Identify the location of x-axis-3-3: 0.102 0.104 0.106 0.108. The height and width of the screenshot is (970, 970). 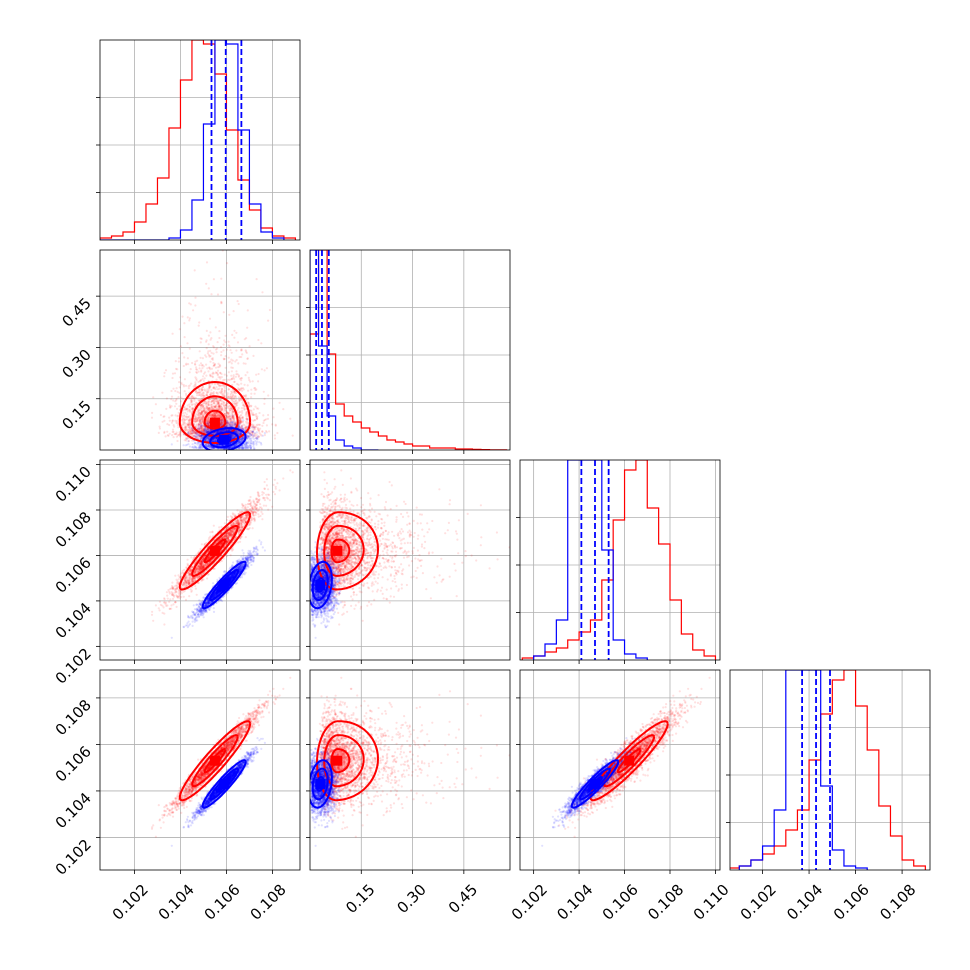
(828, 897).